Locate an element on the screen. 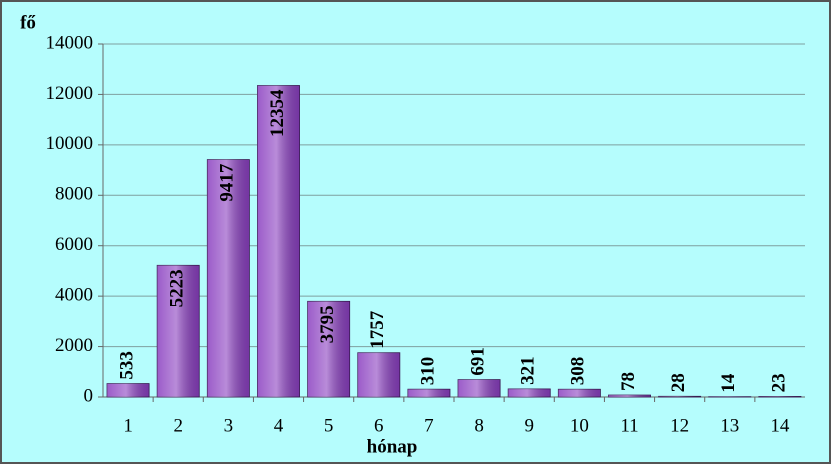  value-label: 1757 is located at coordinates (377, 329).